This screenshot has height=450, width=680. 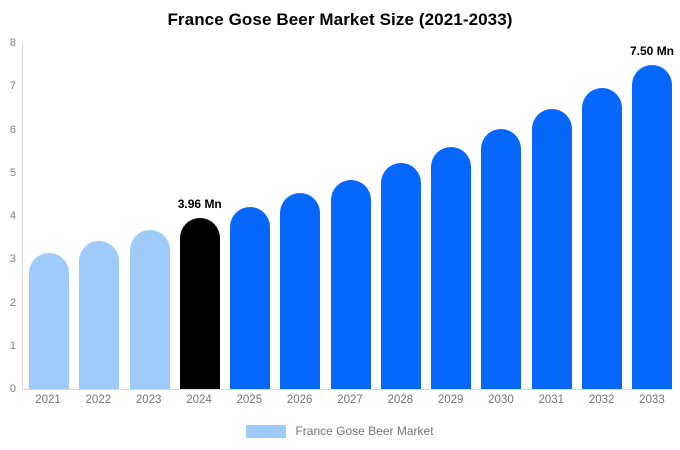 I want to click on x-tick-label-2033: 2033, so click(x=652, y=400).